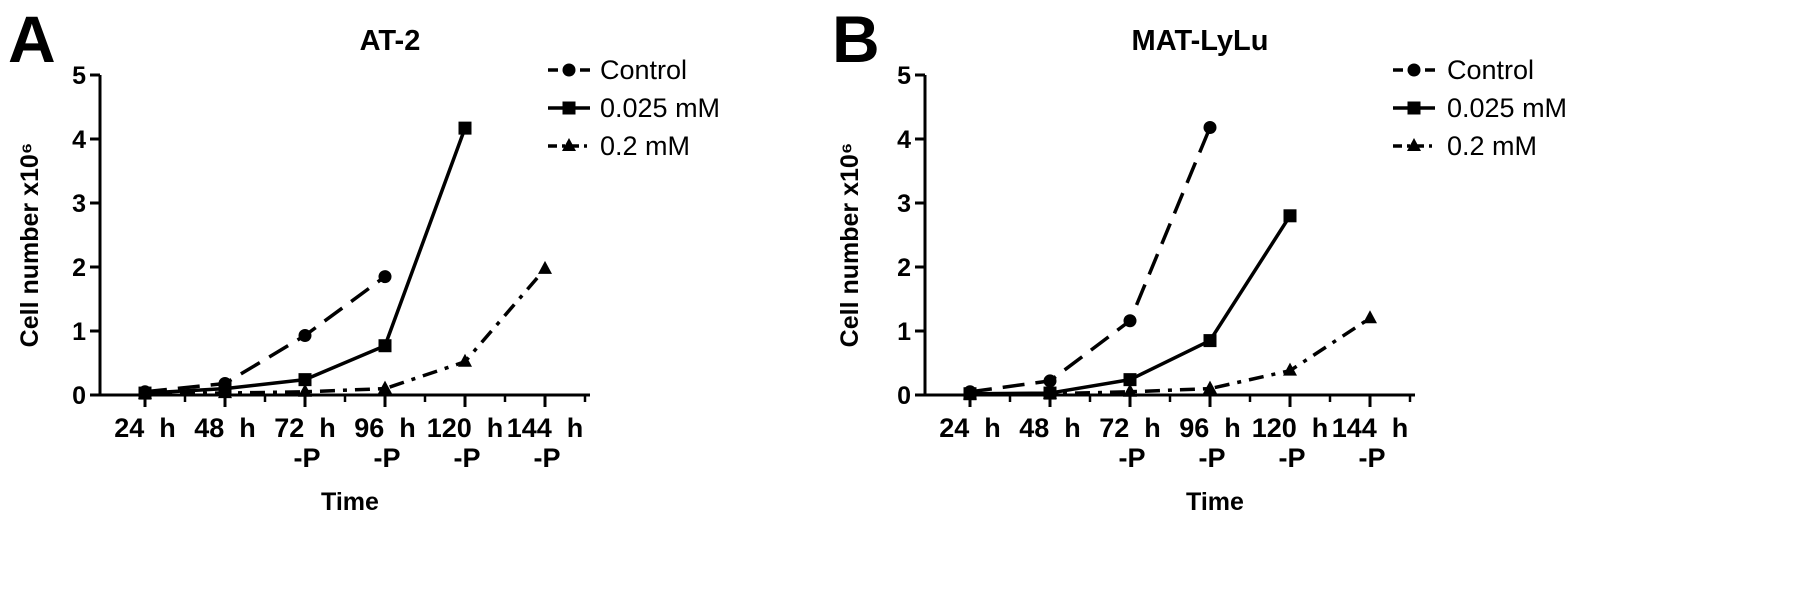 The image size is (1795, 596). Describe the element at coordinates (1200, 41) in the screenshot. I see `chart-title: MAT-LyLu` at that location.